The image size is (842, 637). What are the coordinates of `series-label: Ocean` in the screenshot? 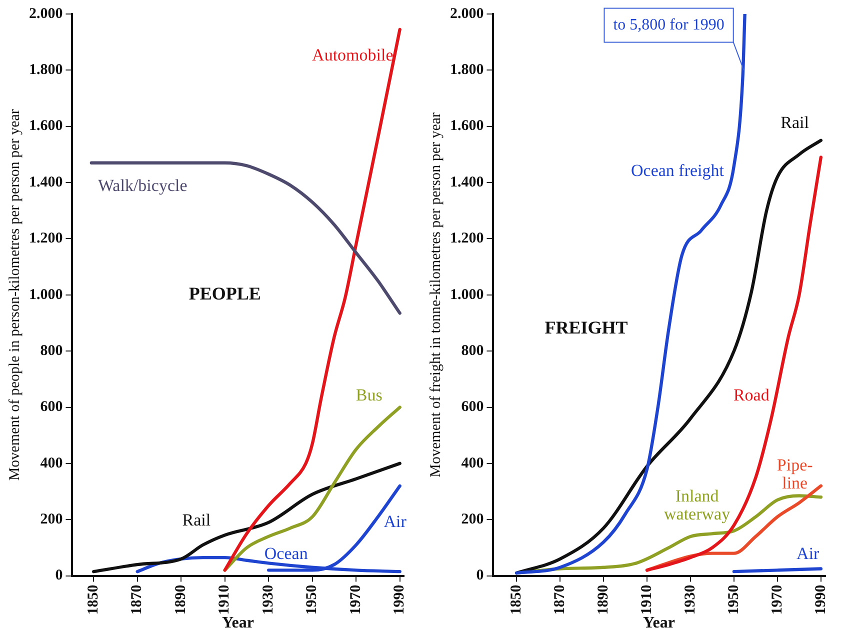 It's located at (286, 554).